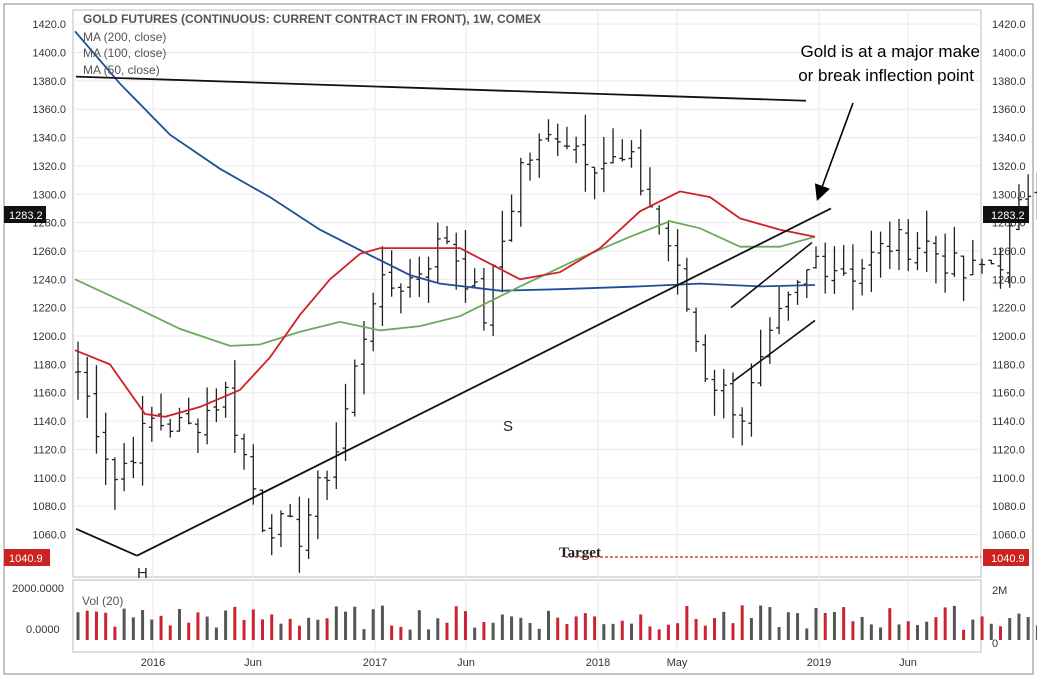 Image resolution: width=1037 pixels, height=678 pixels. Describe the element at coordinates (1009, 252) in the screenshot. I see `y-tick-right: 1260.0` at that location.